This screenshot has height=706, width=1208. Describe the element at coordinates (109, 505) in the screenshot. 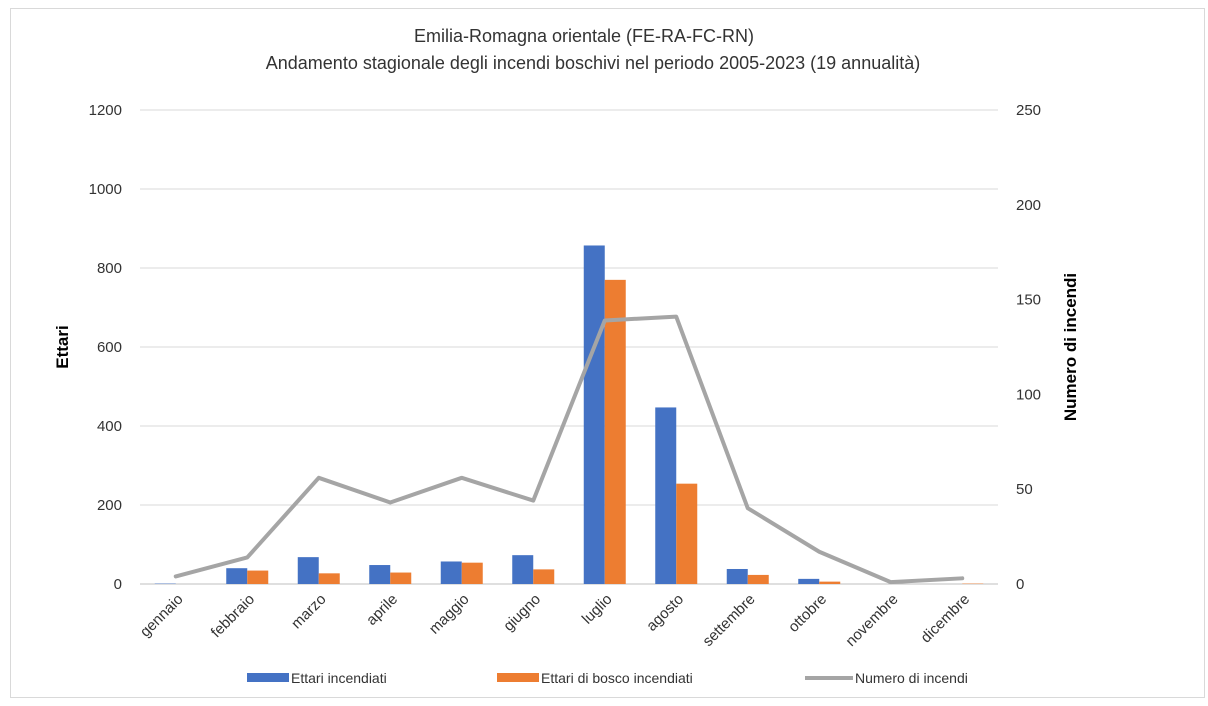

I see `y-tick-label: 200` at that location.